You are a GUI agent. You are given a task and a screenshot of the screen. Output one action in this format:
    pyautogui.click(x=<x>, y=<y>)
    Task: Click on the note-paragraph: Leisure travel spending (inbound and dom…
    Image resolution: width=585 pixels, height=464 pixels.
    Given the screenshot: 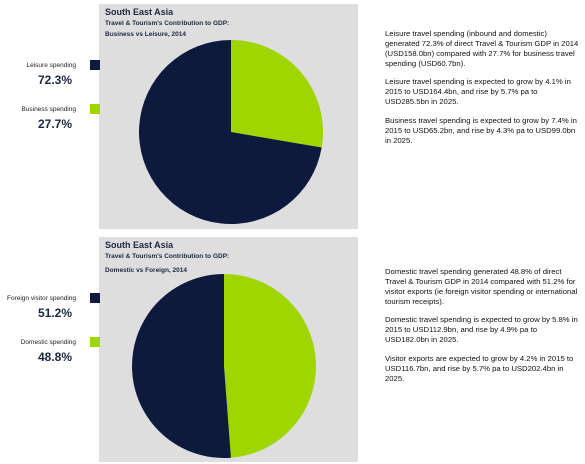 What is the action you would take?
    pyautogui.click(x=482, y=48)
    